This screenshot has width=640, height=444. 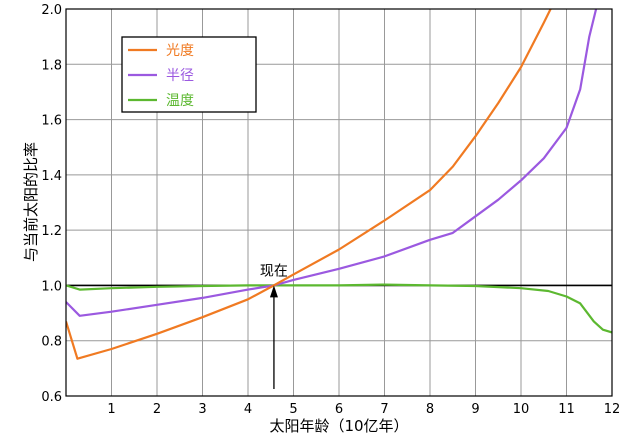 I want to click on y-tick-label: 1.8, so click(x=51, y=65).